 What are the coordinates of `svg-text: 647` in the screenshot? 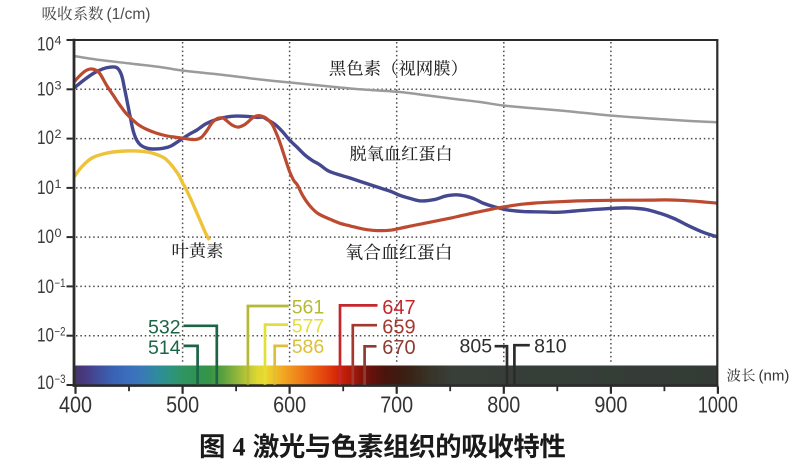 It's located at (398, 308).